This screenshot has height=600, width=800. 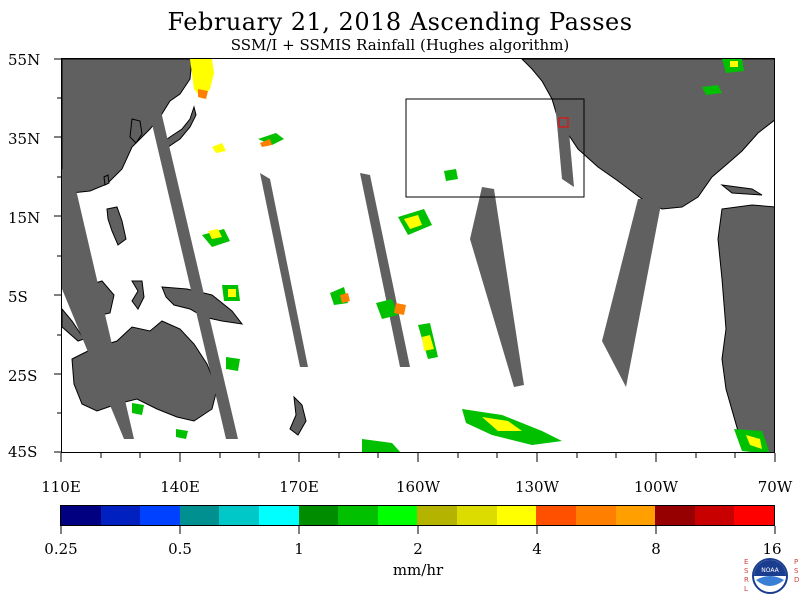 I want to click on colorbar-label-7: 16, so click(x=772, y=549).